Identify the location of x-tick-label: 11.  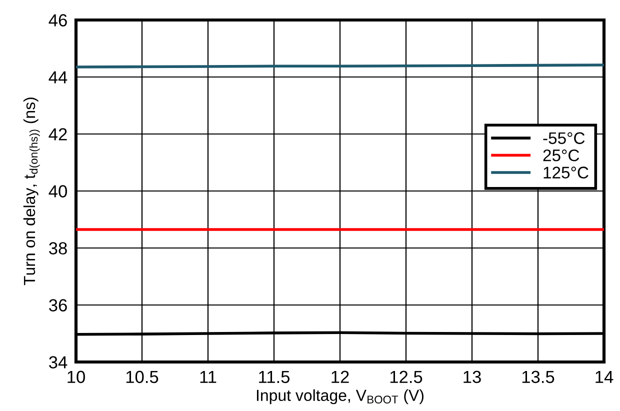
(208, 376).